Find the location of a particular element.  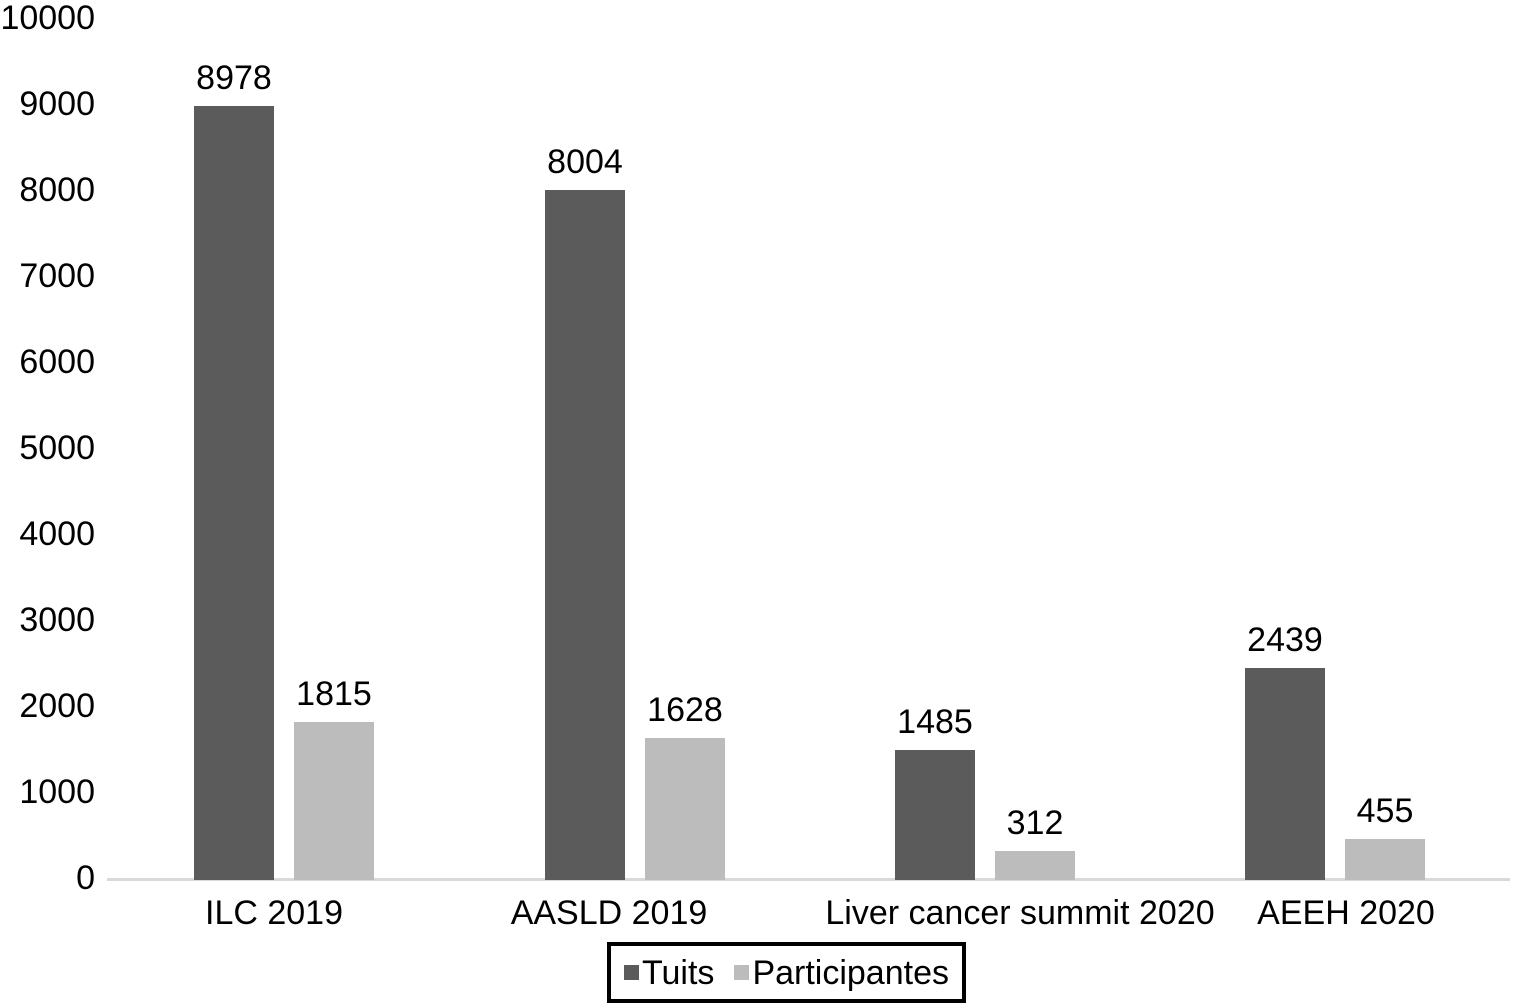

bar-tuits-liver-cancer-summit-2020 is located at coordinates (935, 815).